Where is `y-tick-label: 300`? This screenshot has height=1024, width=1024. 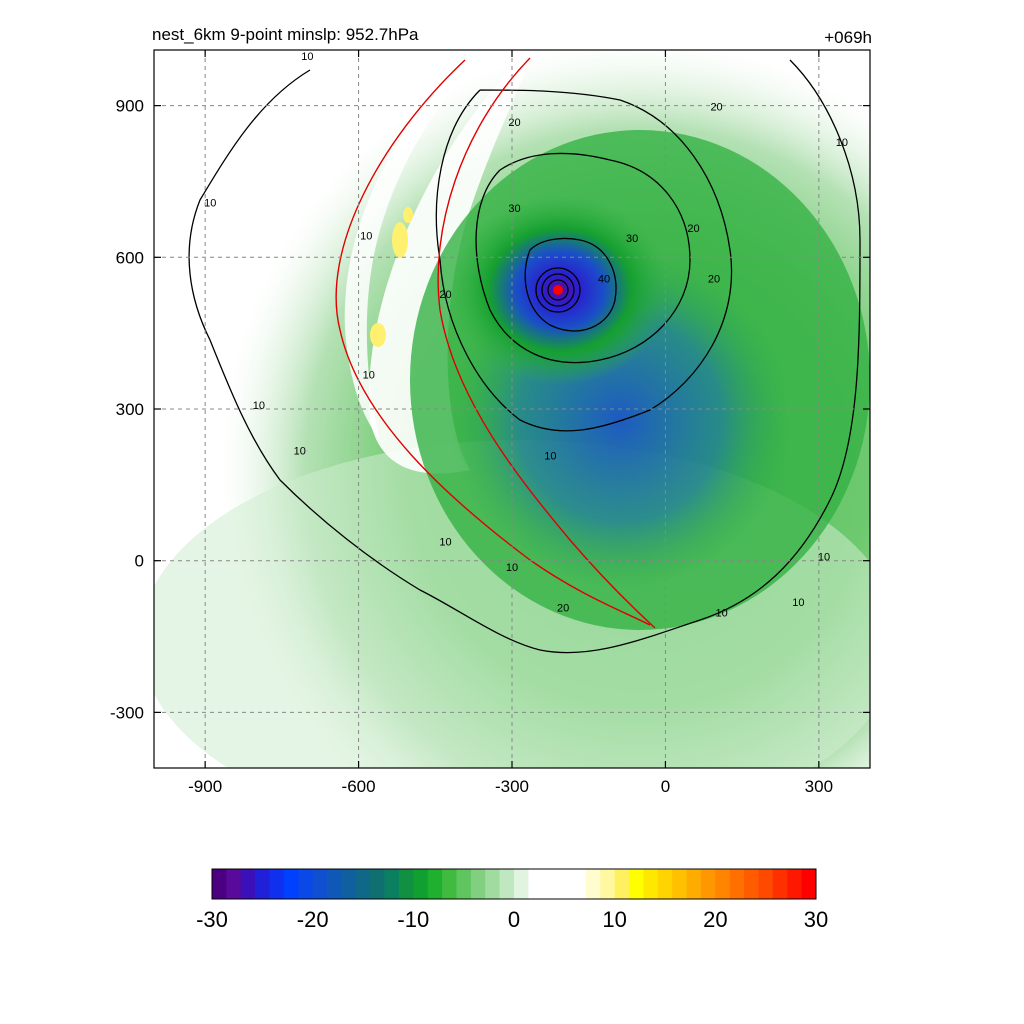
y-tick-label: 300 is located at coordinates (130, 409).